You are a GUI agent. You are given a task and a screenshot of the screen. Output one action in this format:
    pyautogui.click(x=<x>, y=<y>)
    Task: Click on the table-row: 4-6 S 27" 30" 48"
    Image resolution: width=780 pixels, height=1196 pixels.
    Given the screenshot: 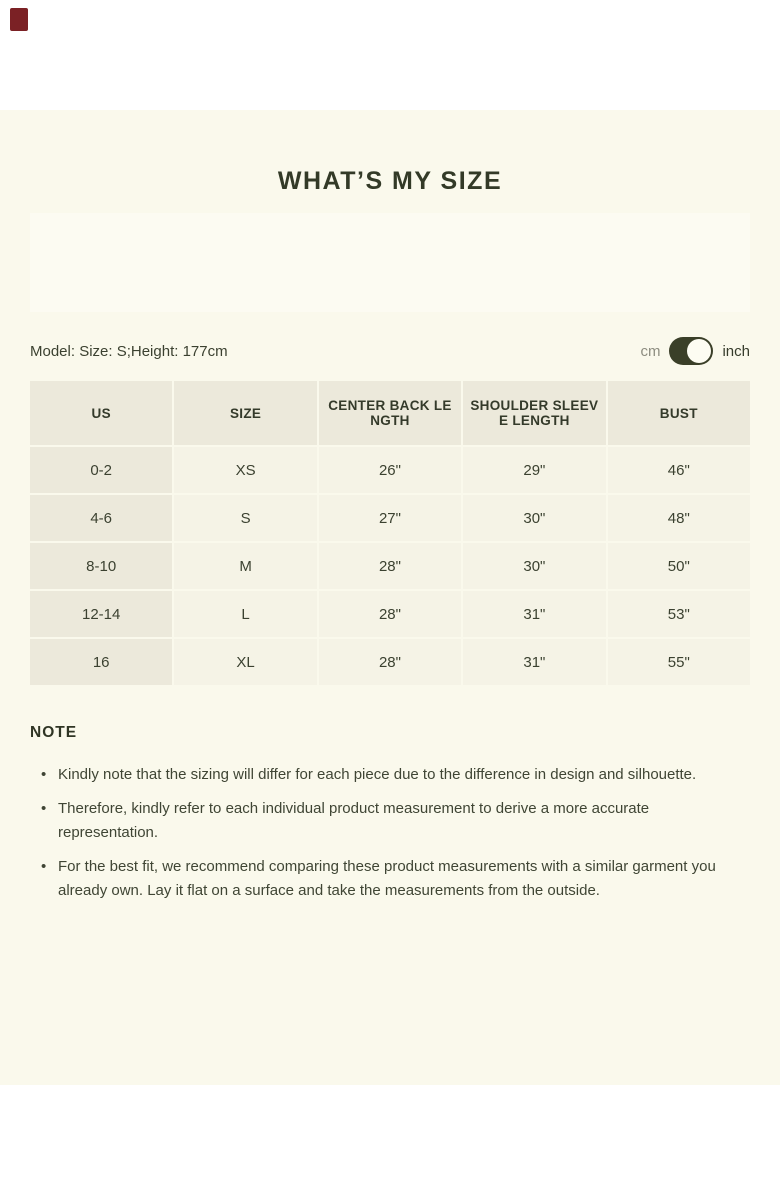 What is the action you would take?
    pyautogui.click(x=390, y=518)
    